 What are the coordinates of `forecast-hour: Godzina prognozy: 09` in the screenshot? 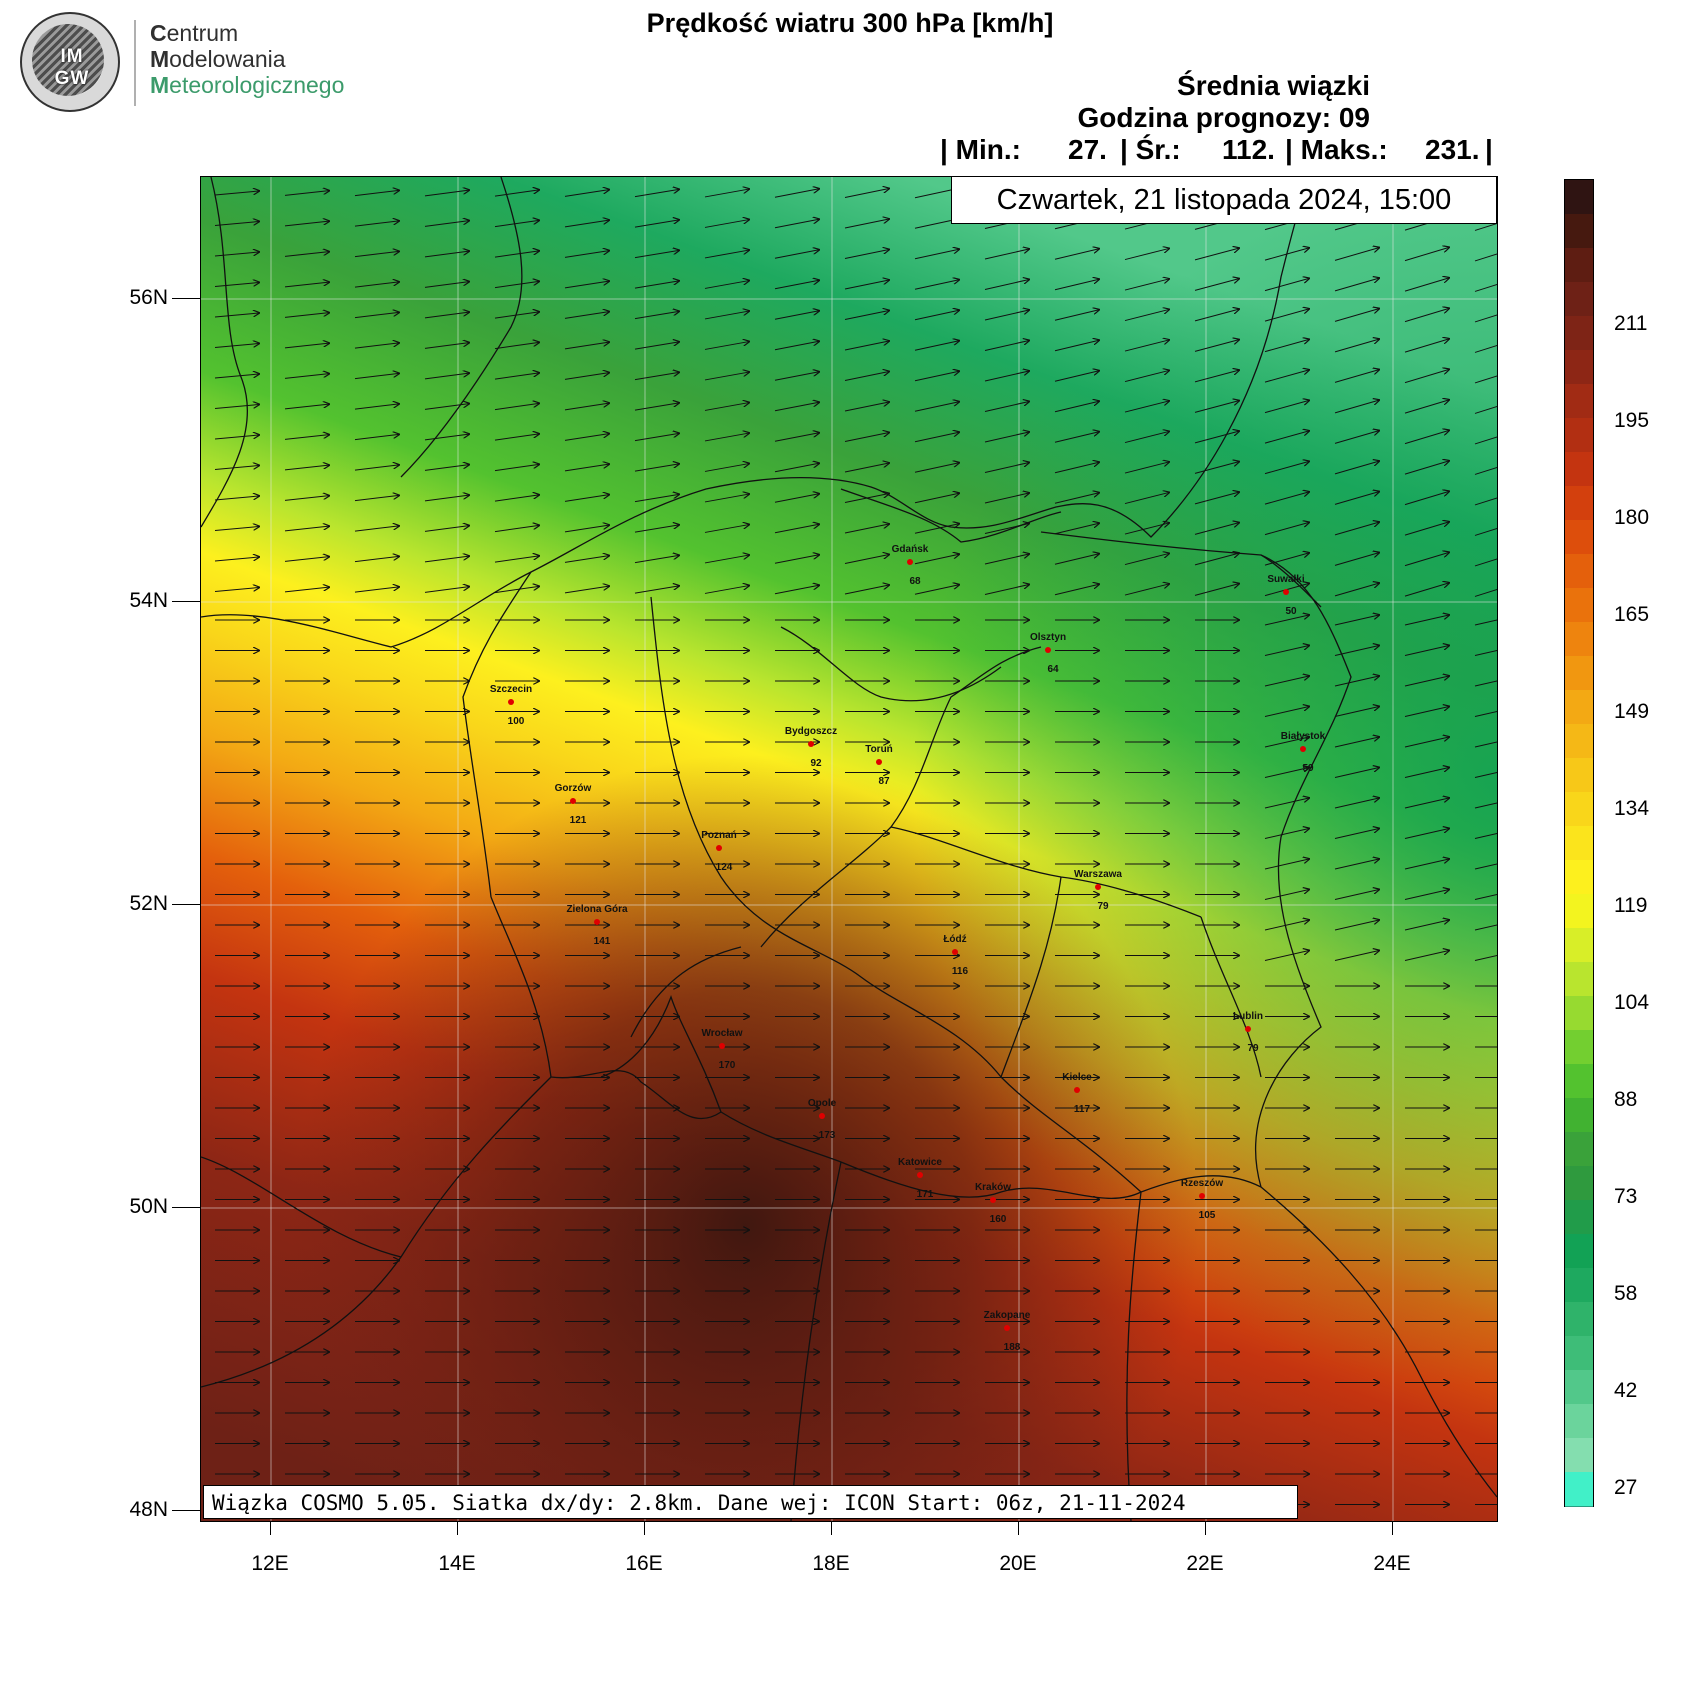 It's located at (1223, 117).